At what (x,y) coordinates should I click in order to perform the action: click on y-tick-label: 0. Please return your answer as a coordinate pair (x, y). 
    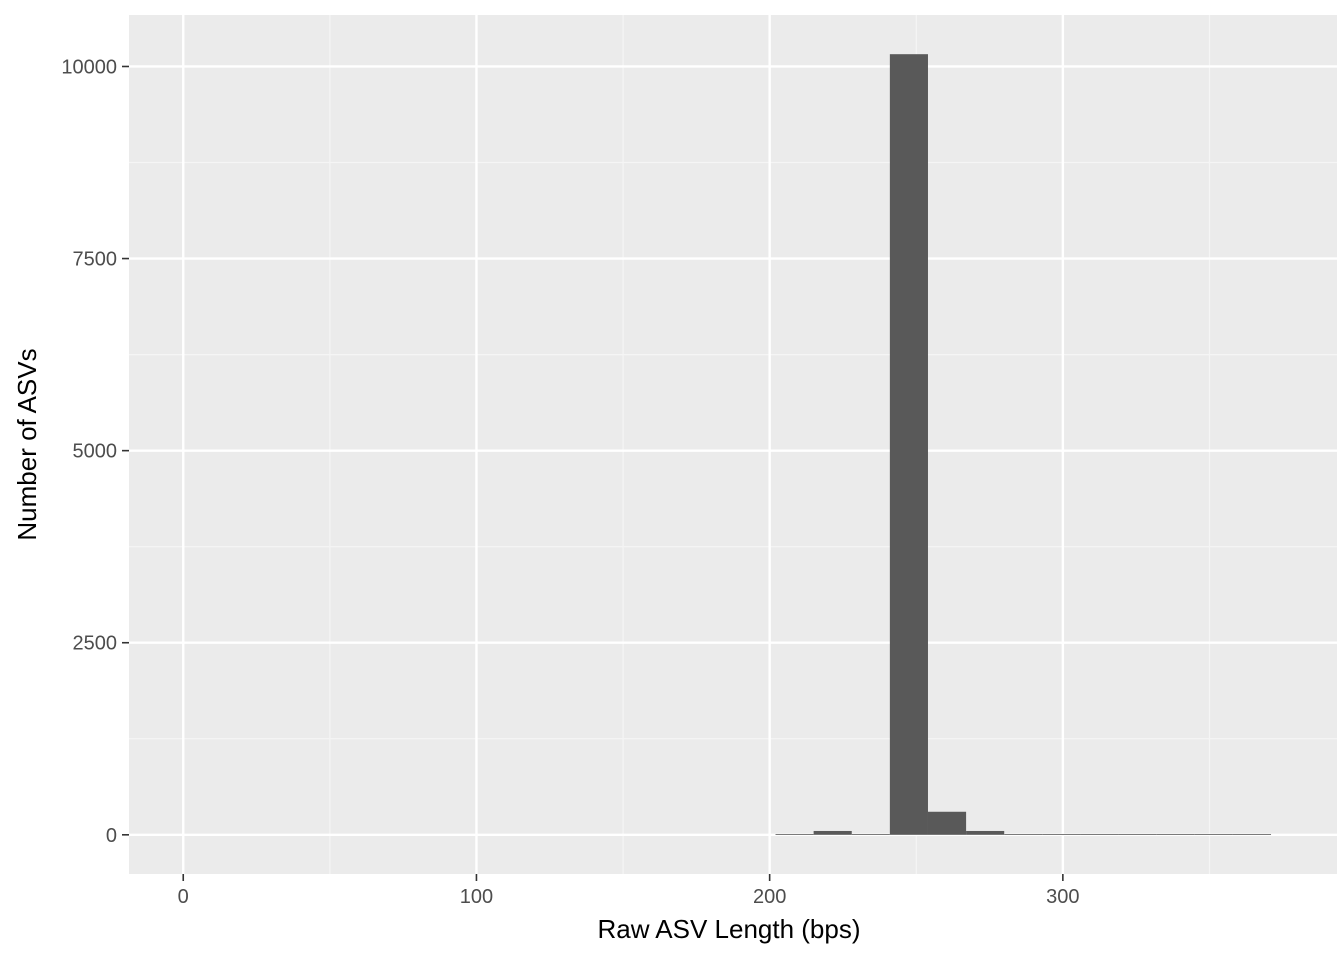
    Looking at the image, I should click on (111, 836).